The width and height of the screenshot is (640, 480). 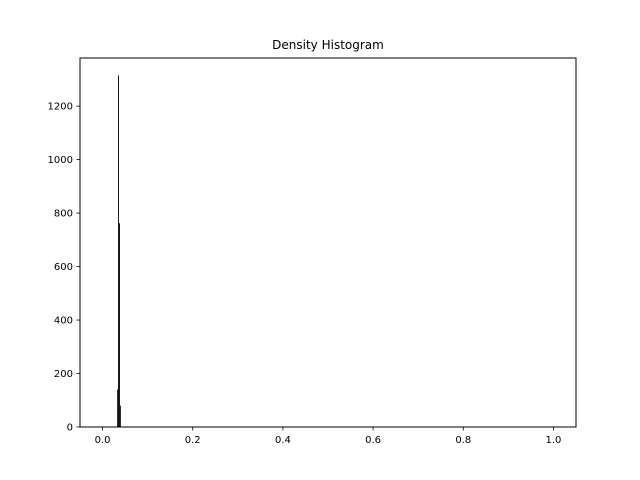 What do you see at coordinates (328, 45) in the screenshot?
I see `chart-title: Density Histogram` at bounding box center [328, 45].